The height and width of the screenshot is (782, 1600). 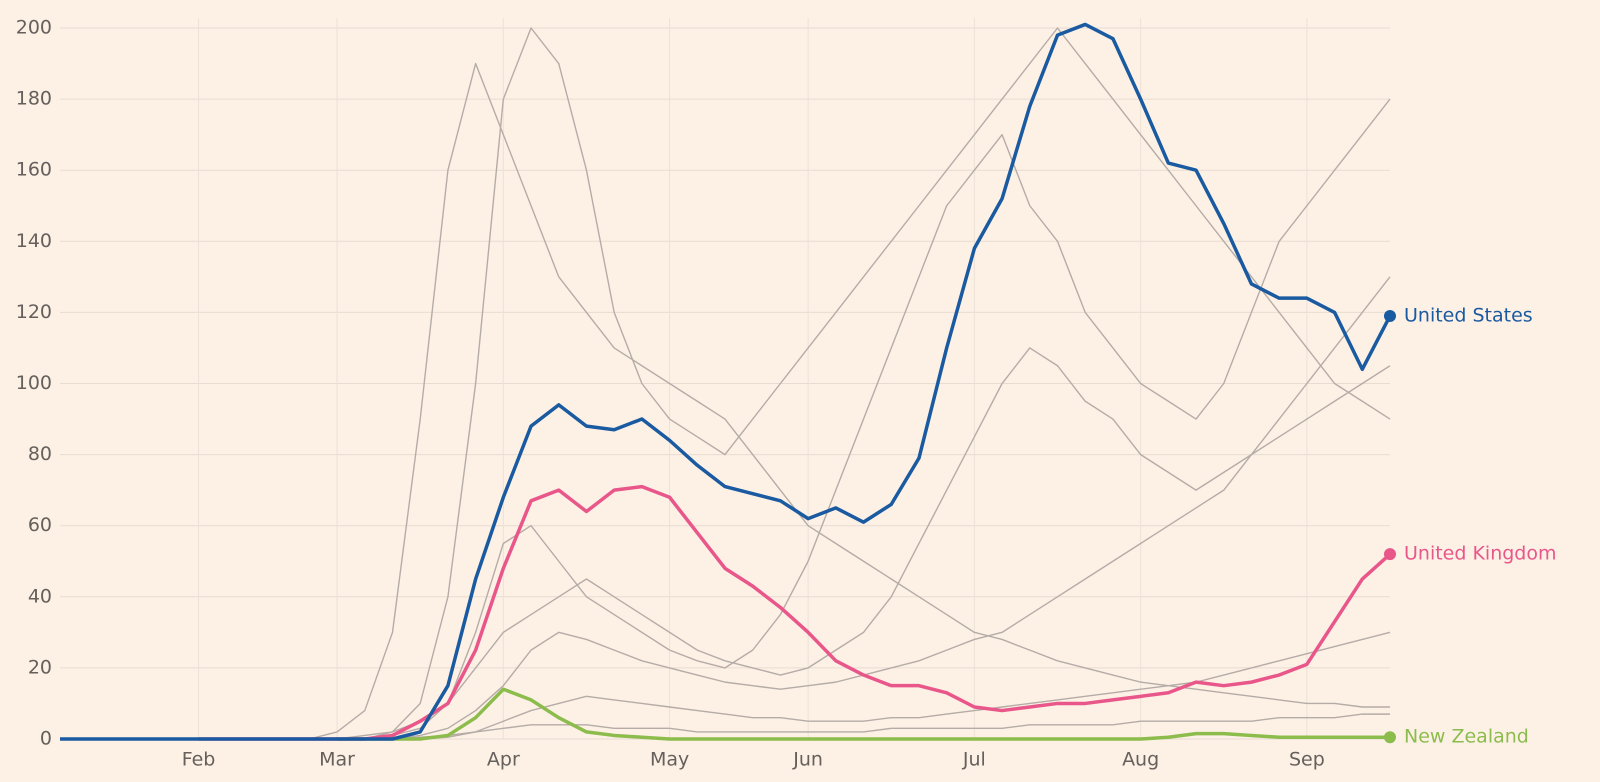 What do you see at coordinates (669, 760) in the screenshot?
I see `x-tick-label: May` at bounding box center [669, 760].